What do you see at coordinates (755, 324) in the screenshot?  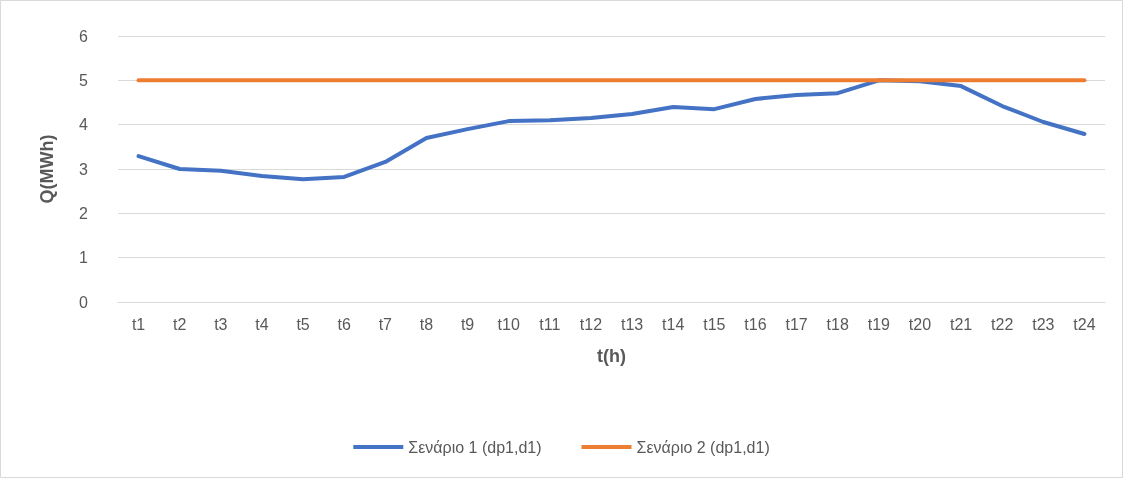 I see `x-tick-label: t16` at bounding box center [755, 324].